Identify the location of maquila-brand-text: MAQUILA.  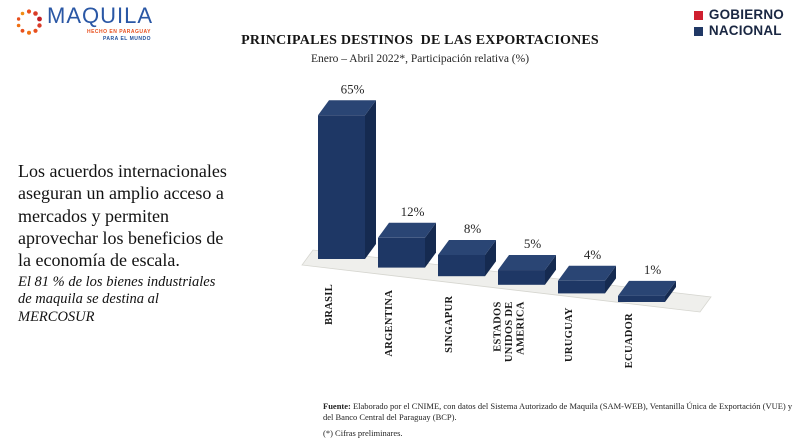
(100, 15).